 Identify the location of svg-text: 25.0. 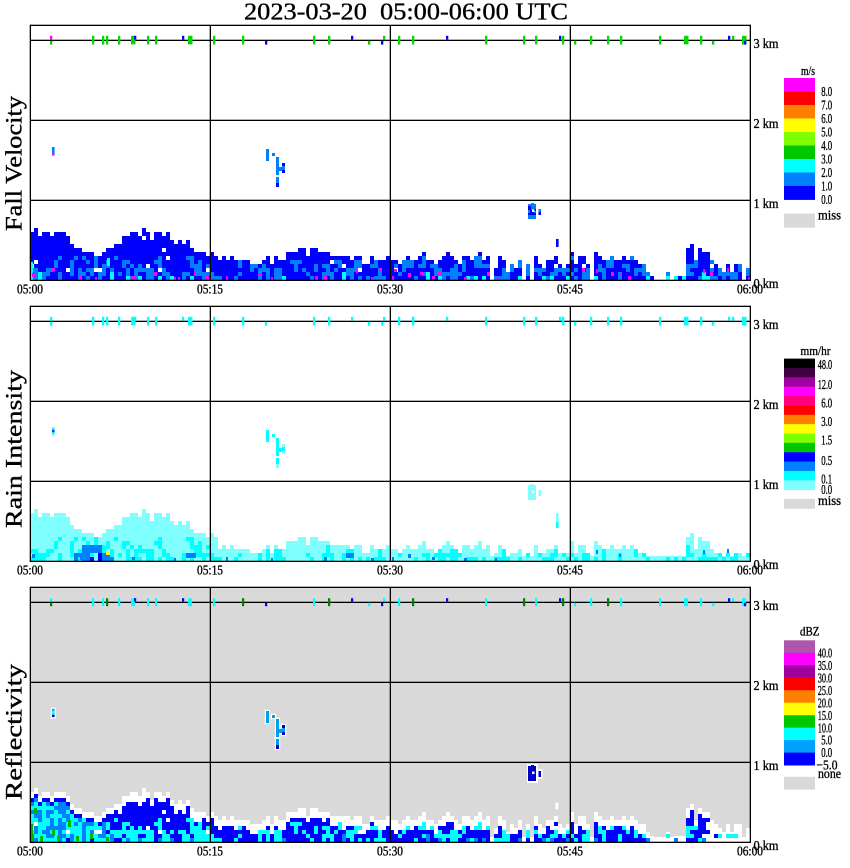
(825, 691).